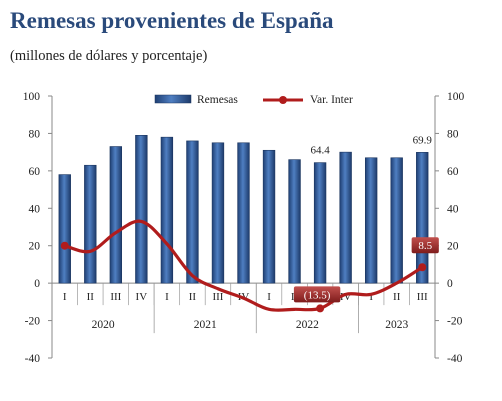  Describe the element at coordinates (37, 284) in the screenshot. I see `left-tick-label: 0` at that location.